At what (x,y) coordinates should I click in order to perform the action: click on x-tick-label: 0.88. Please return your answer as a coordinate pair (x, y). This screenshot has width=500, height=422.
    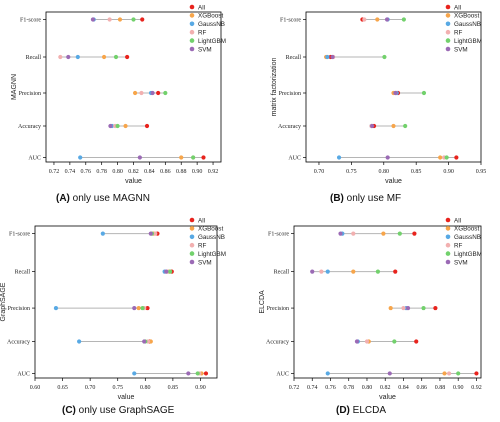
    Looking at the image, I should click on (440, 388).